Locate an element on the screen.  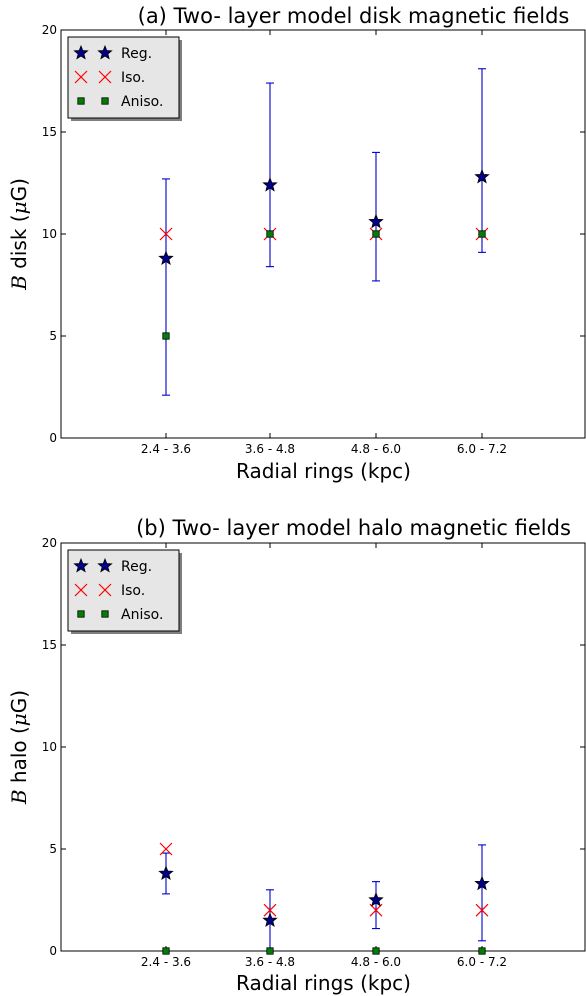
y-axis-label-text: halo ( is located at coordinates (19, 757).